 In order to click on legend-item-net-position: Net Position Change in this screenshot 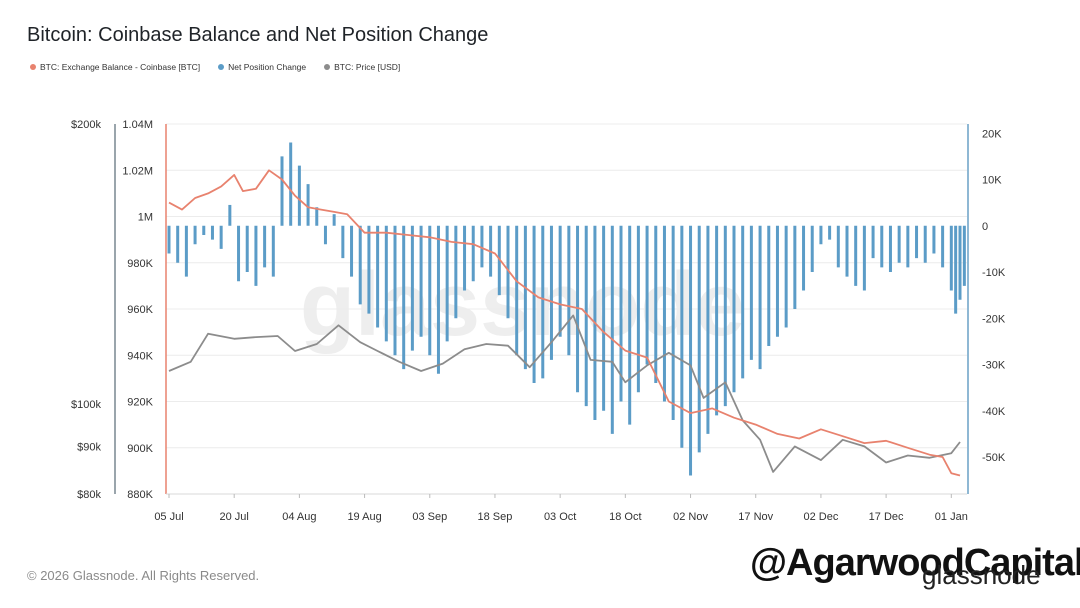, I will do `click(262, 67)`.